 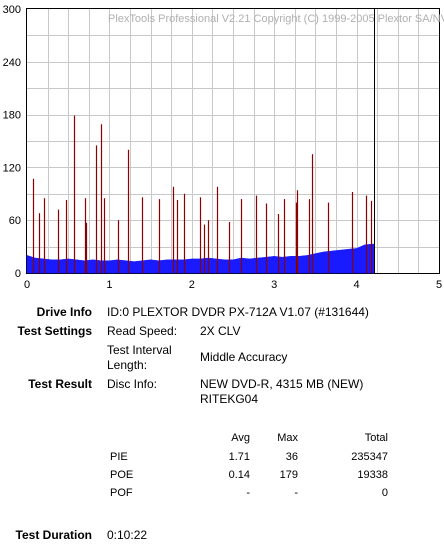 I want to click on disc-info-line1: NEW DVD-R, 4315 MB (NEW), so click(x=282, y=384).